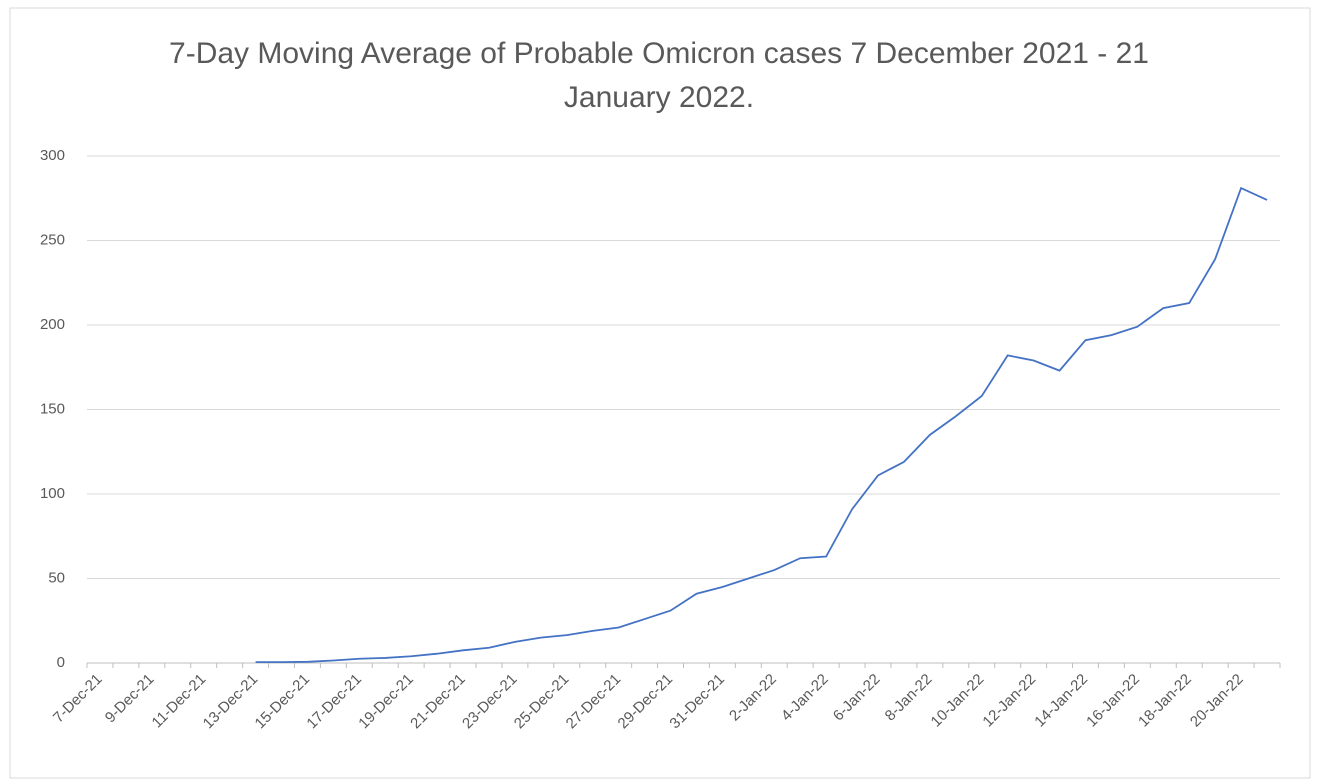 This screenshot has width=1318, height=784. Describe the element at coordinates (52, 493) in the screenshot. I see `y-tick-label: 100` at that location.